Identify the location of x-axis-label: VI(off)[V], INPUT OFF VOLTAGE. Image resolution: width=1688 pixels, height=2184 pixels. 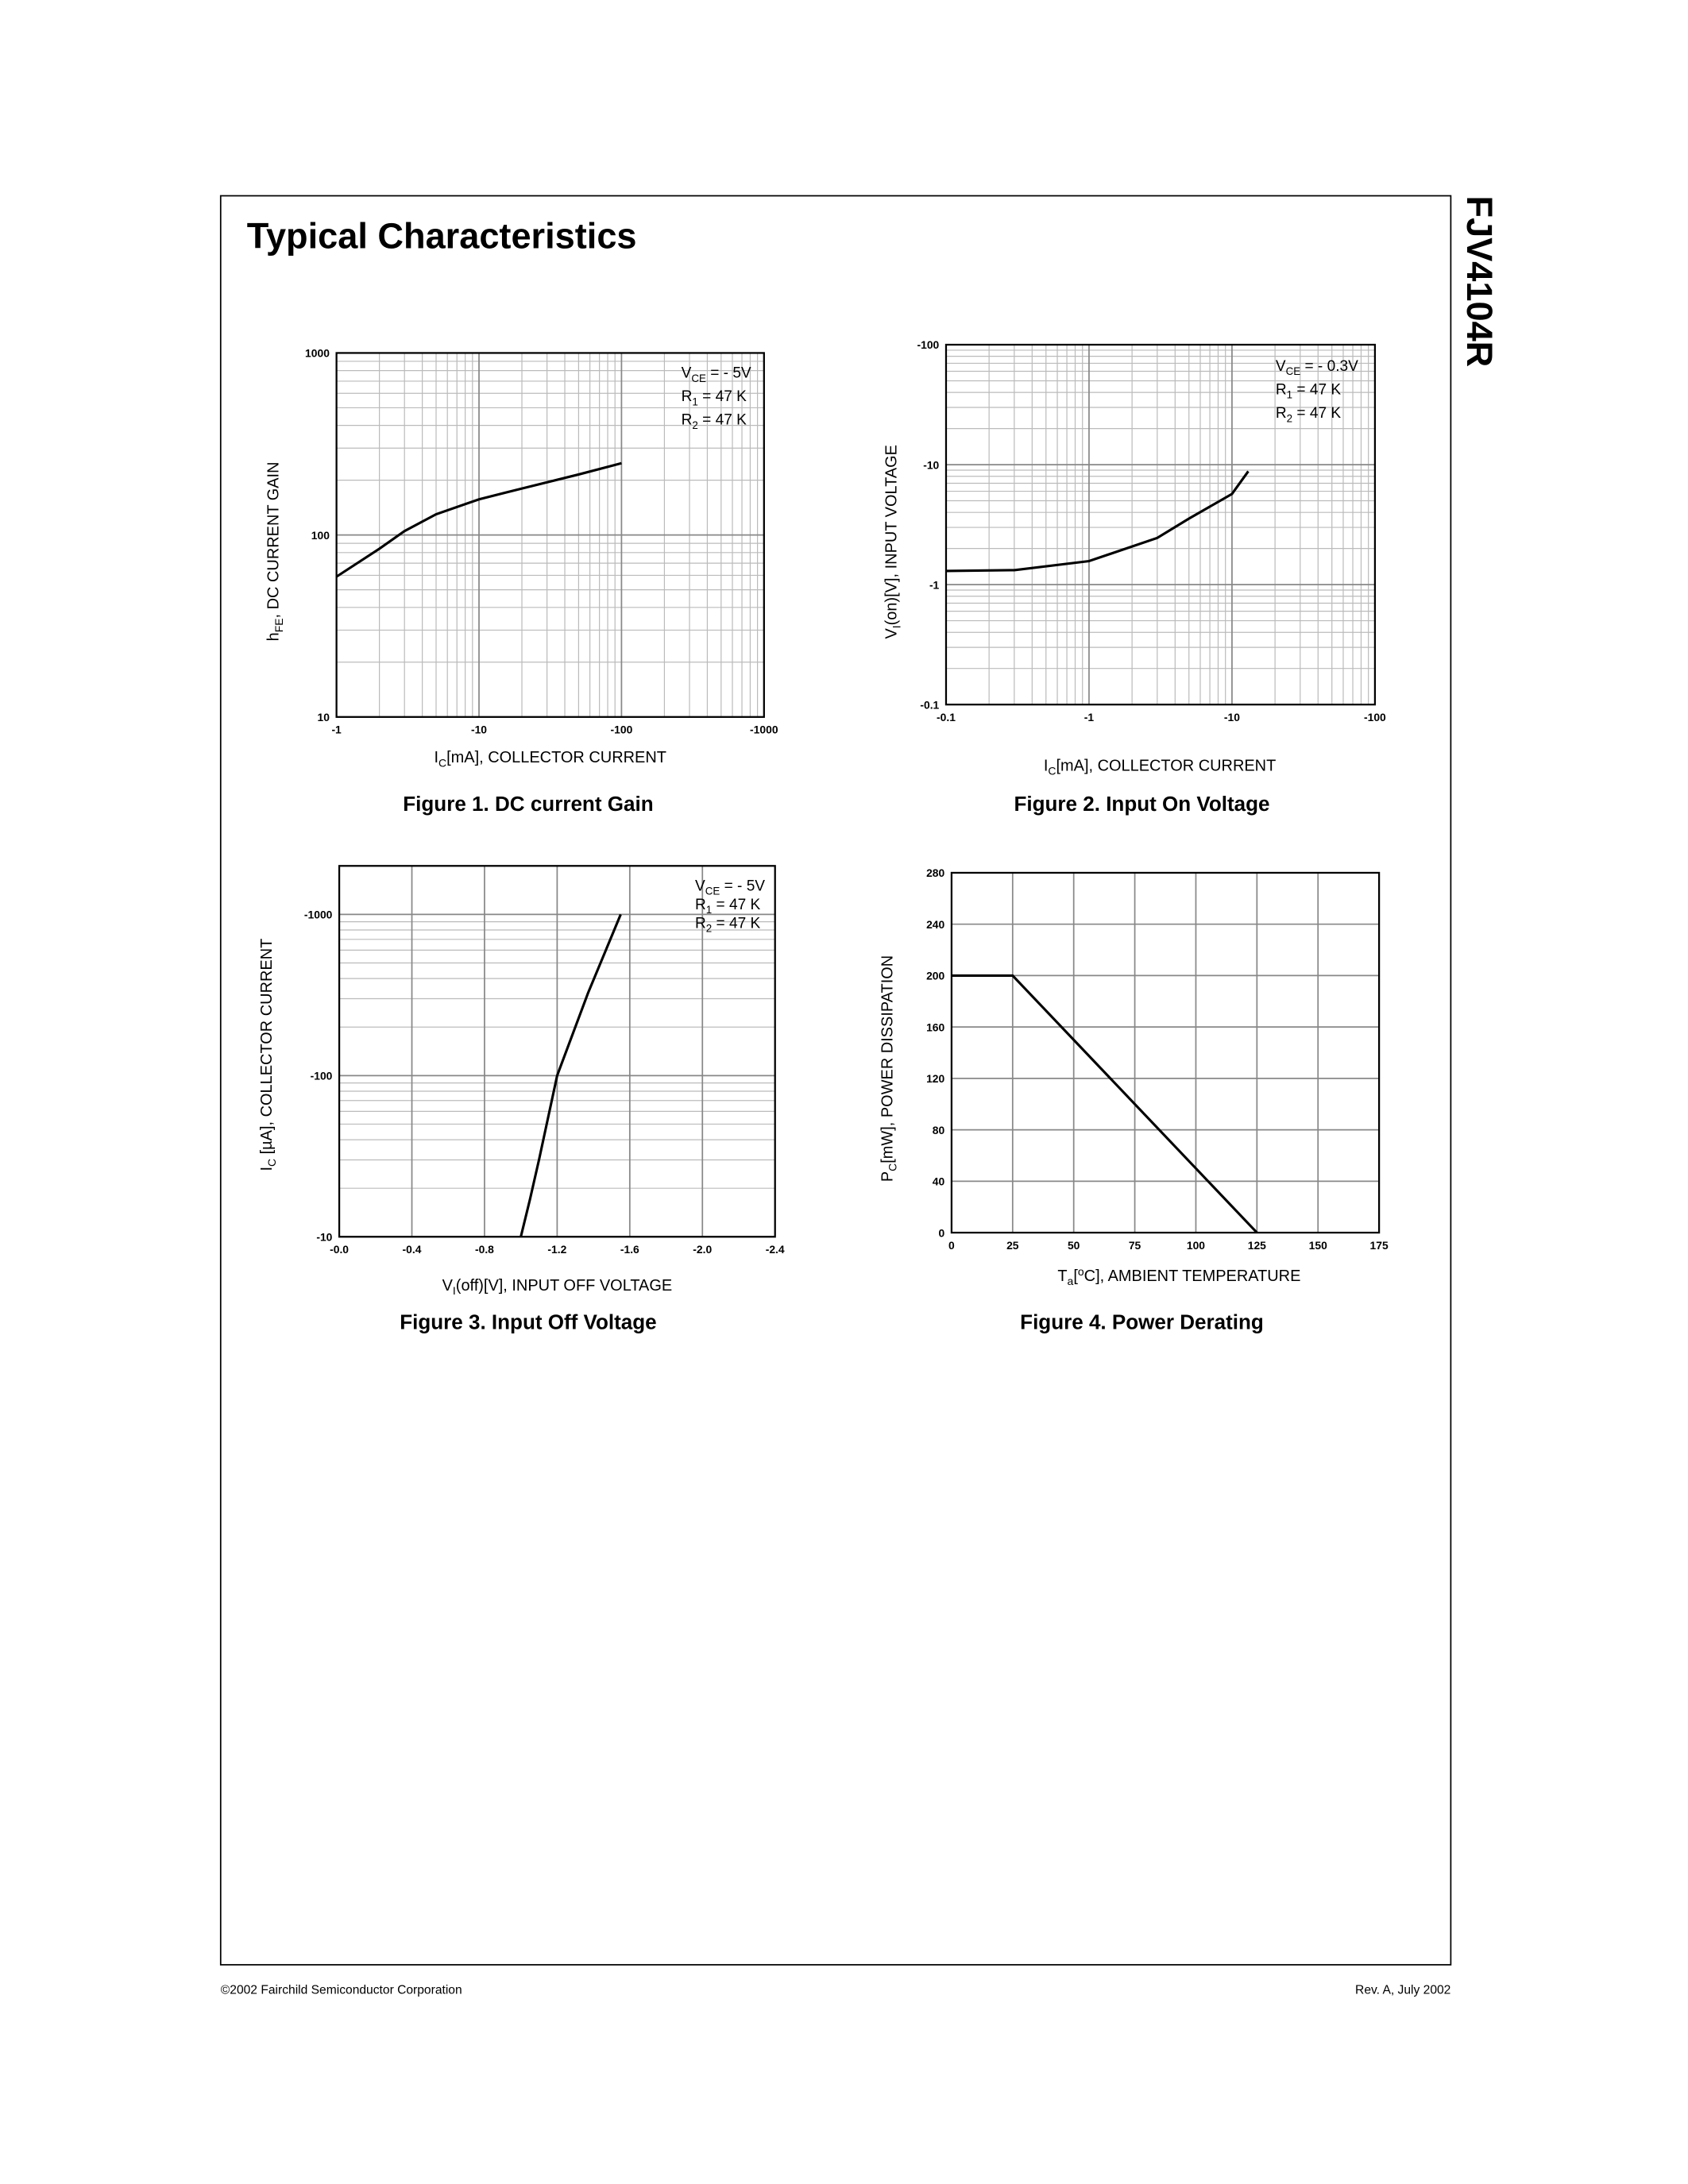
(557, 1287).